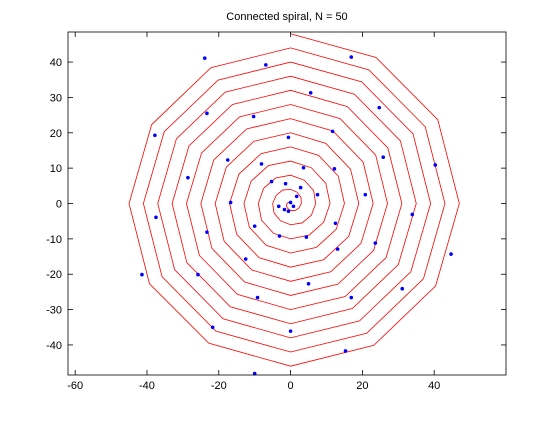 The image size is (560, 425). What do you see at coordinates (286, 17) in the screenshot?
I see `chart-title: Connected spiral, N = 50` at bounding box center [286, 17].